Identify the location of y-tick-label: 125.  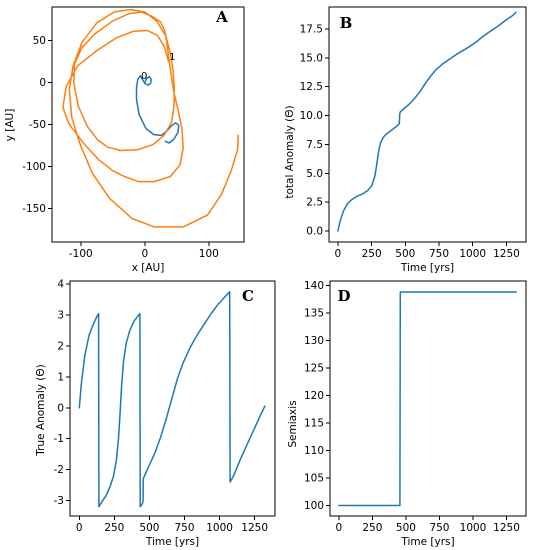
(314, 368).